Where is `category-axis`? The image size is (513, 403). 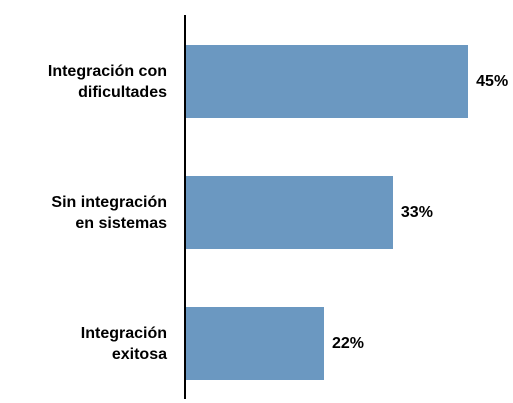
category-axis is located at coordinates (185, 207).